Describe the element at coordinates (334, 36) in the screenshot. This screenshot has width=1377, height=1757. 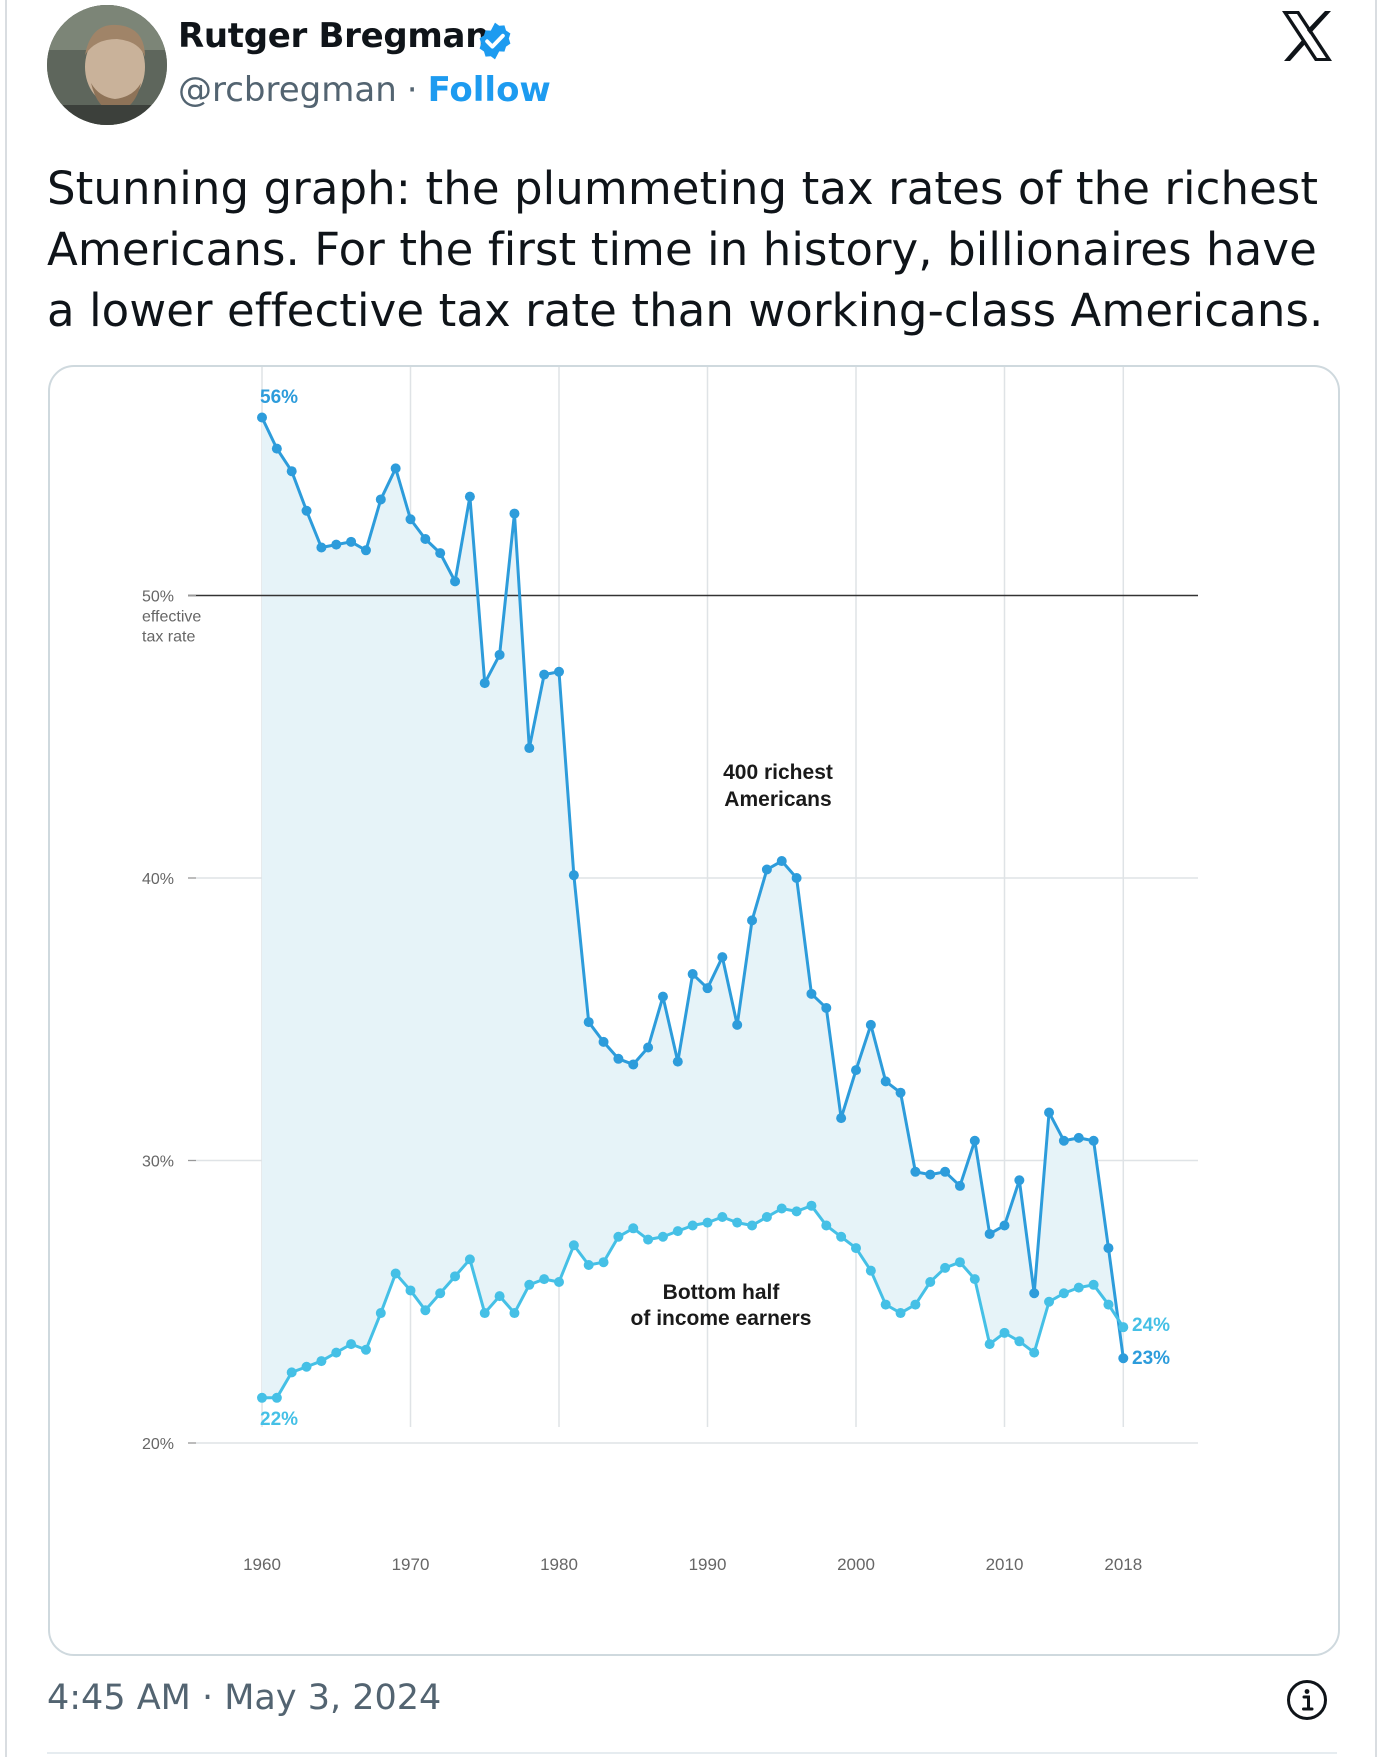
I see `author-name: Rutger Bregman` at that location.